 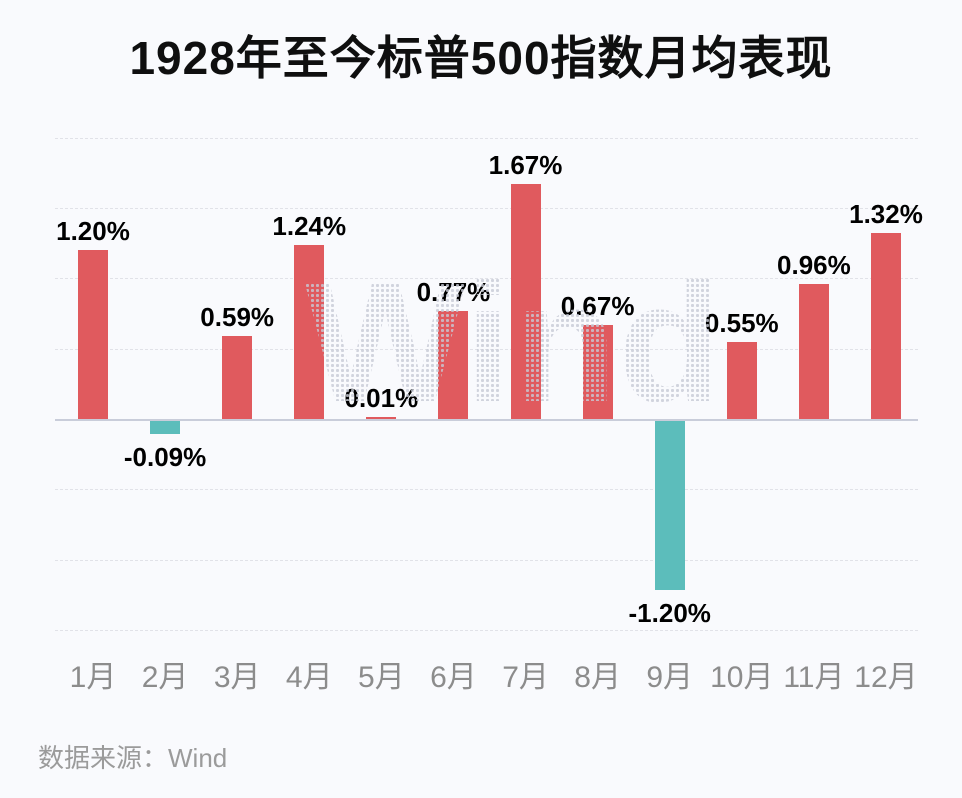 I want to click on bar-value-label: 0.01%, so click(x=381, y=397).